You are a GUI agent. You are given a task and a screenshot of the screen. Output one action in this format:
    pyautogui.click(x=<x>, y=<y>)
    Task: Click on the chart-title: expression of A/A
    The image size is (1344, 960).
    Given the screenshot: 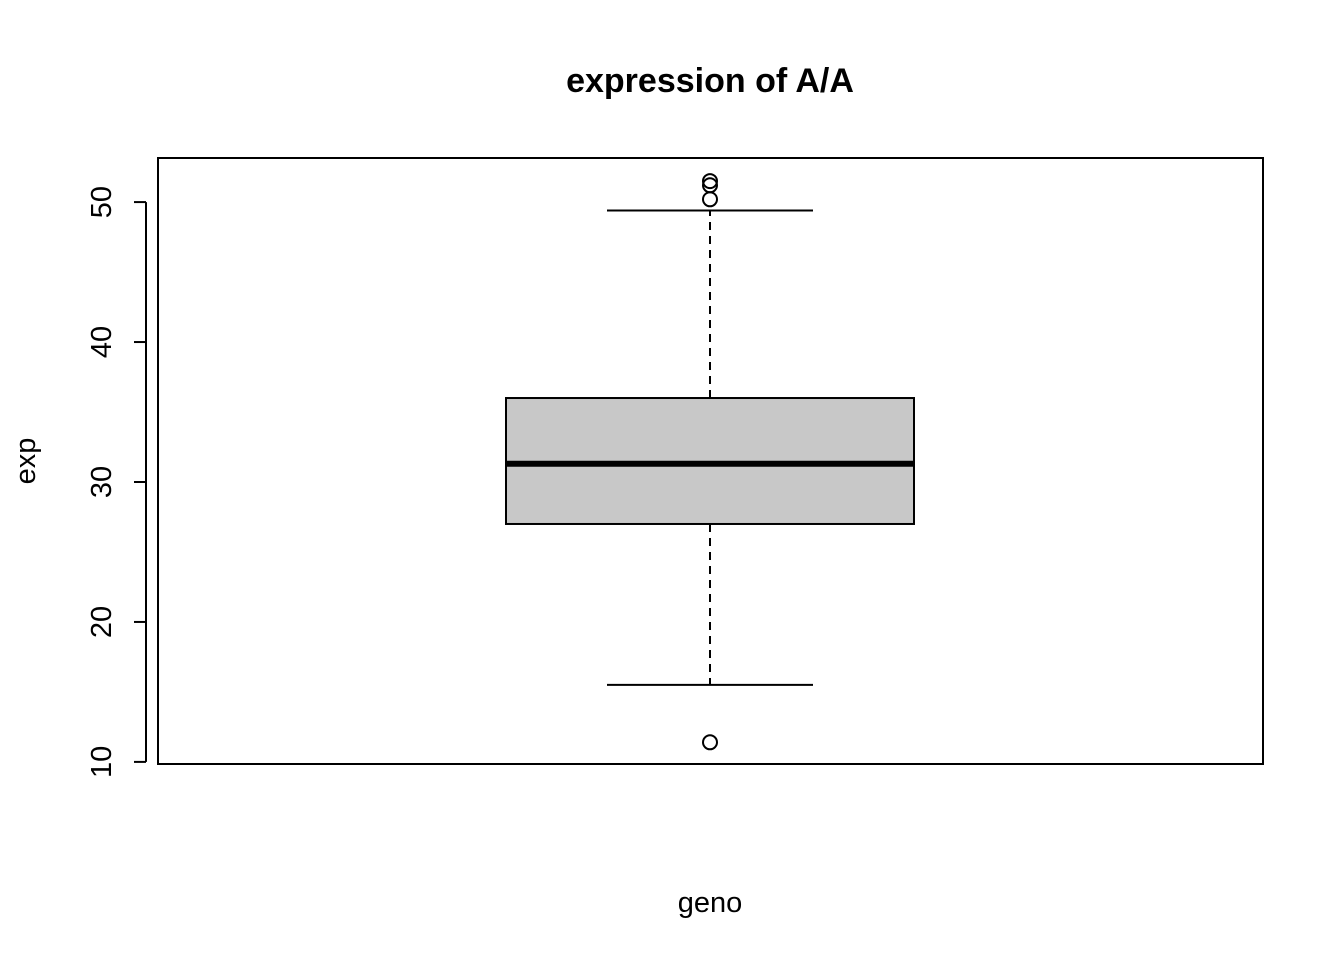 What is the action you would take?
    pyautogui.click(x=710, y=81)
    